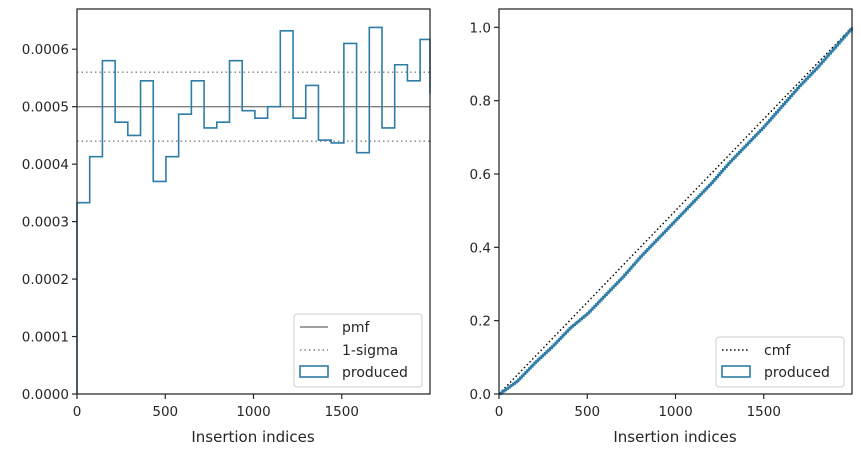 The width and height of the screenshot is (861, 453). Describe the element at coordinates (77, 412) in the screenshot. I see `chart-pmf-x-tick-label: 0` at that location.